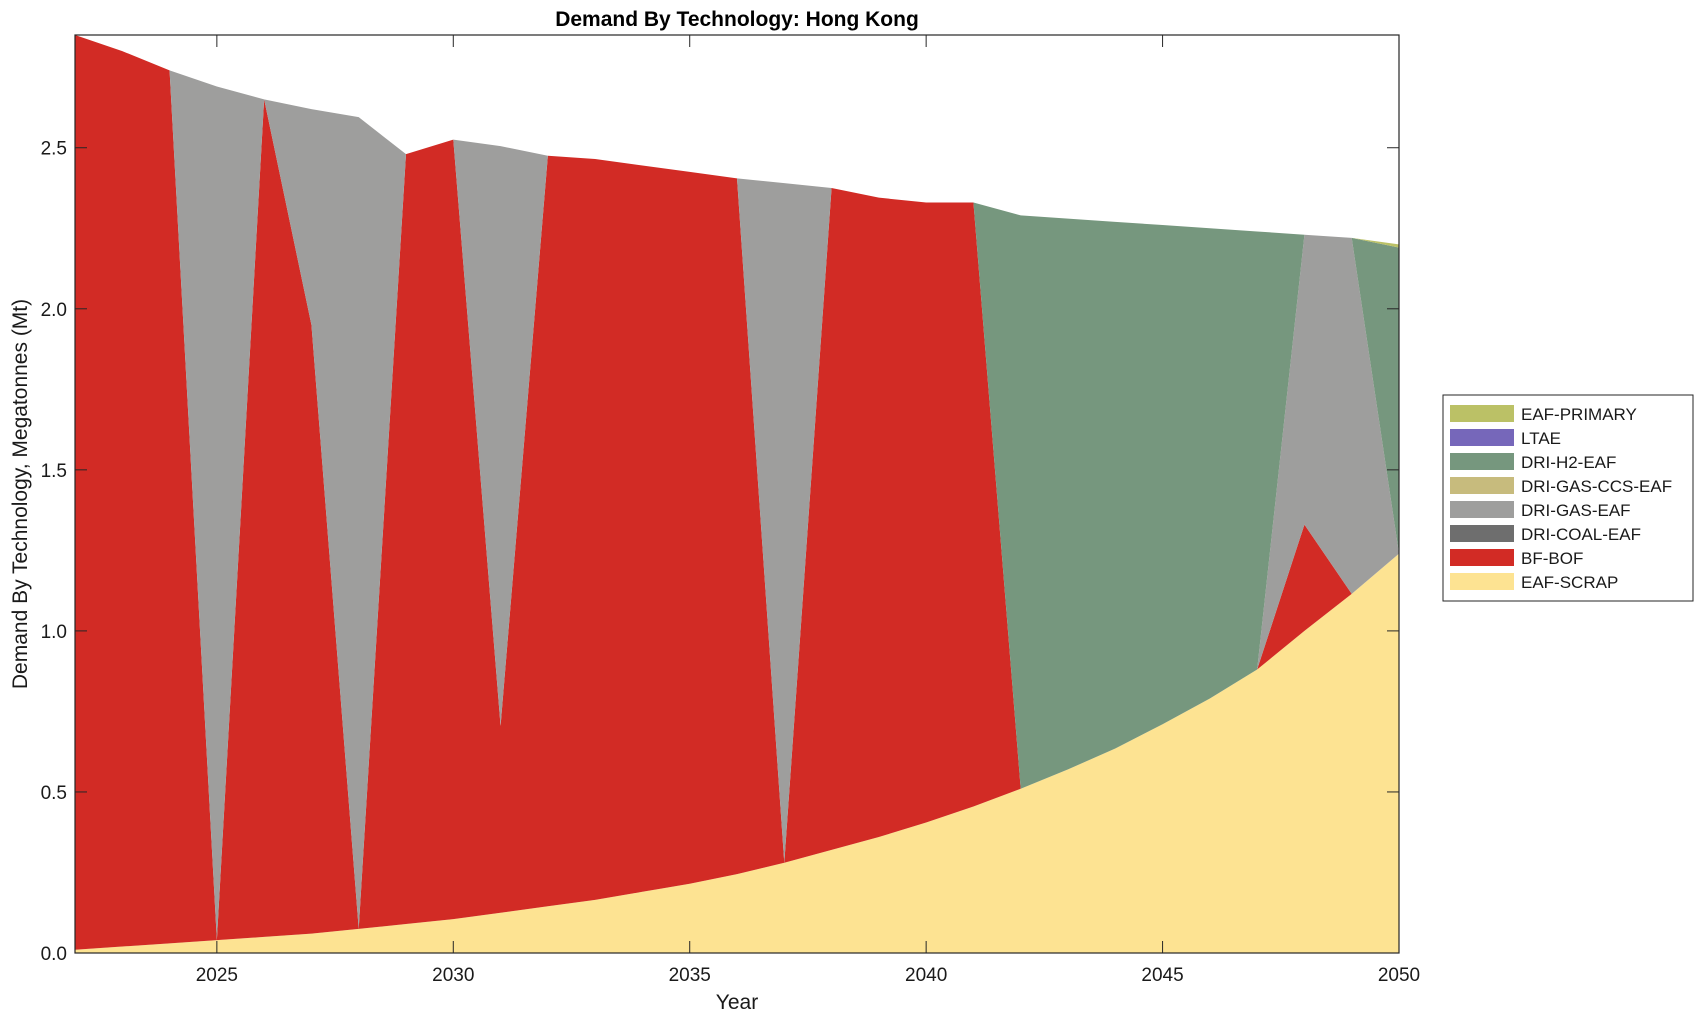 This screenshot has width=1703, height=1020. What do you see at coordinates (1576, 510) in the screenshot?
I see `legend-label-dri-gas-eaf: DRI-GAS-EAF` at bounding box center [1576, 510].